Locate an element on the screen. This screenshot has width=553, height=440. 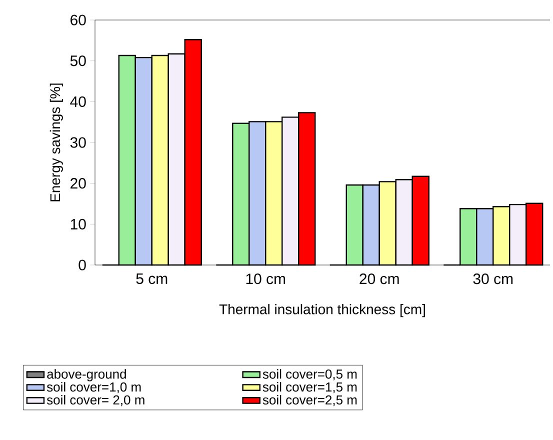
x-tick-label: 30 cm is located at coordinates (493, 279).